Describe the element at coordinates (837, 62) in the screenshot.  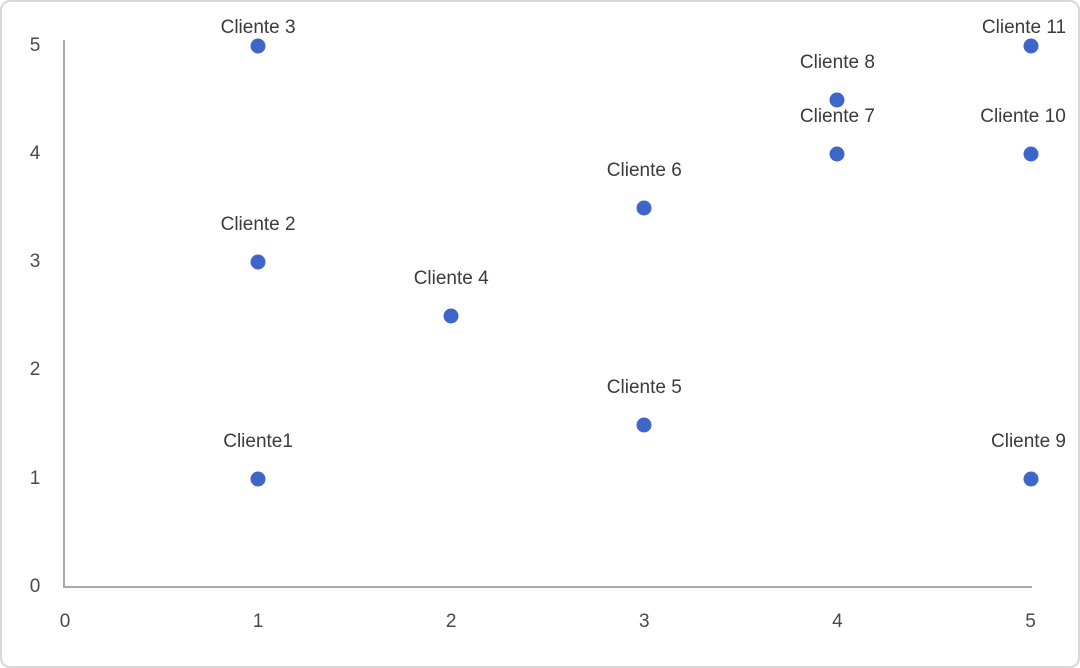
I see `data-point-label: Cliente 8` at that location.